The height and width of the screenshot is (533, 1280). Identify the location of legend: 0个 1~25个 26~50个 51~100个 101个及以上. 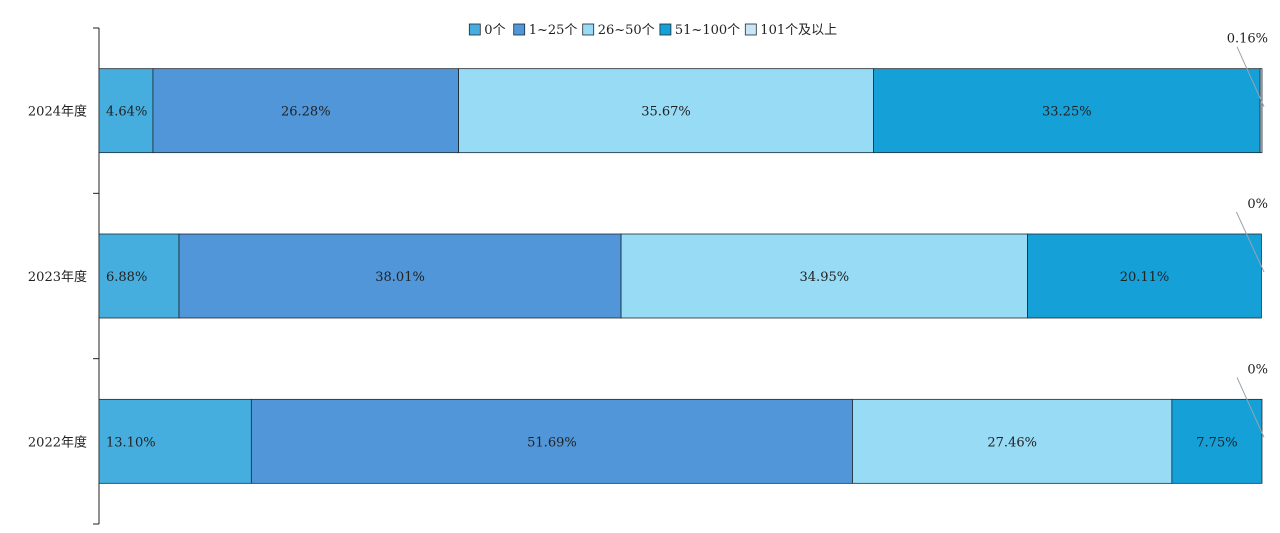
(652, 30).